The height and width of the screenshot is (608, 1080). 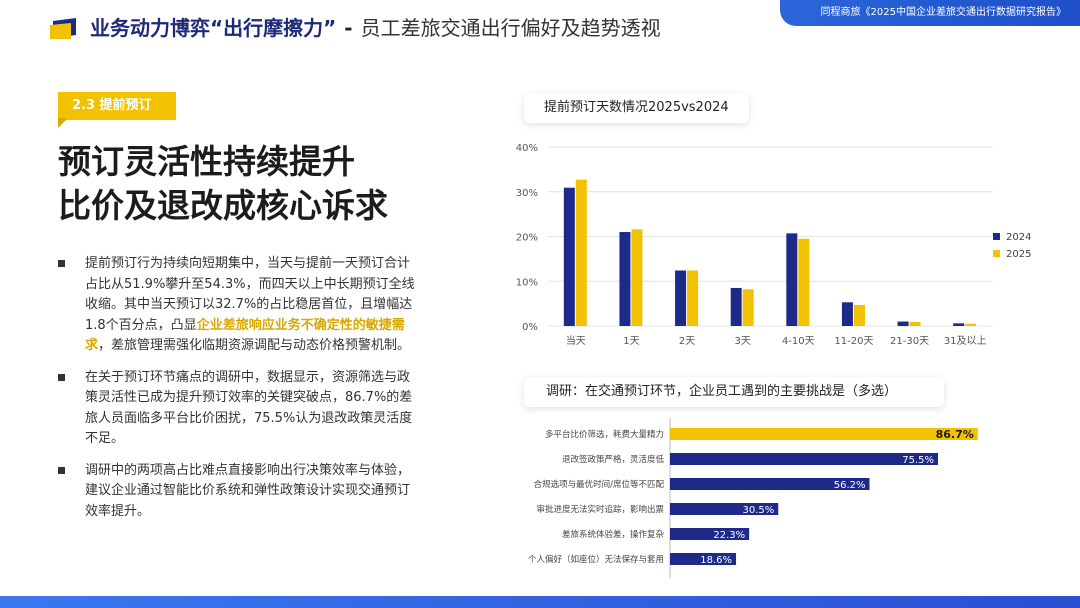 I want to click on category-label: 多平台比价筛选，耗费大量精力, so click(x=604, y=434).